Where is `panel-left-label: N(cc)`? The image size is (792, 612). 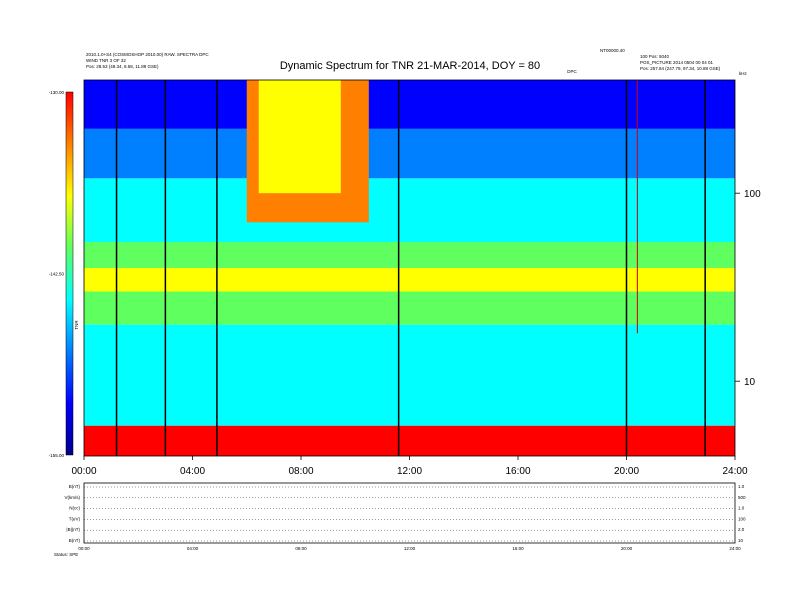 panel-left-label: N(cc) is located at coordinates (74, 508).